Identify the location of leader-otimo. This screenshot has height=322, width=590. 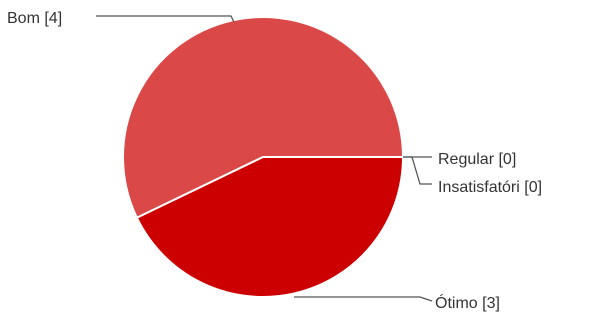
(363, 299).